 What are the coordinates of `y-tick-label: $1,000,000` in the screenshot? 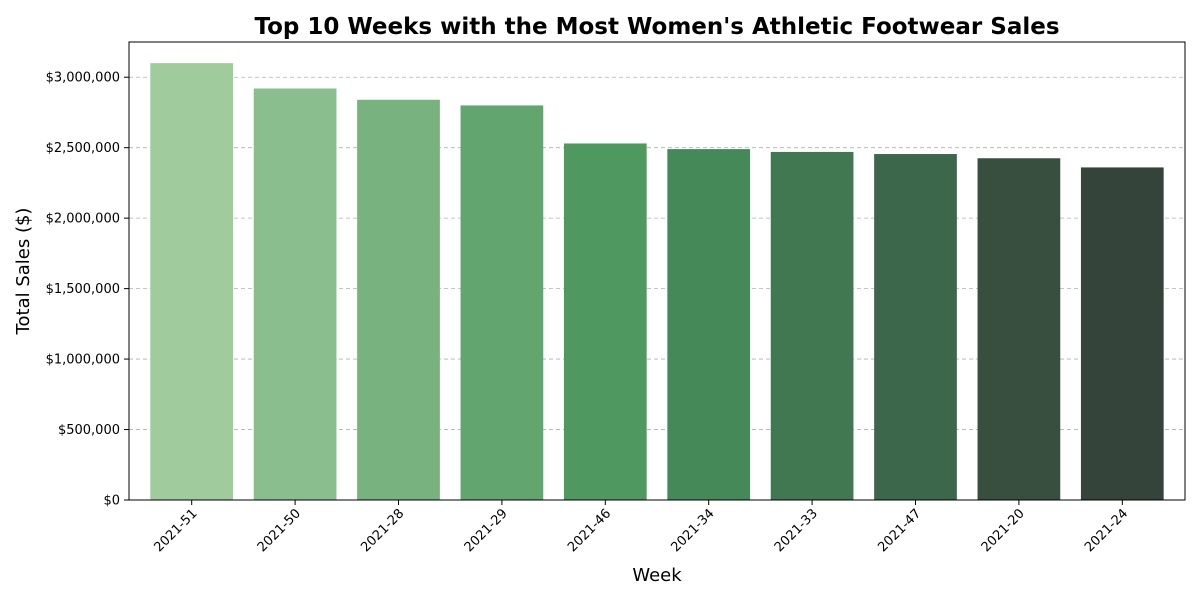 It's located at (83, 360).